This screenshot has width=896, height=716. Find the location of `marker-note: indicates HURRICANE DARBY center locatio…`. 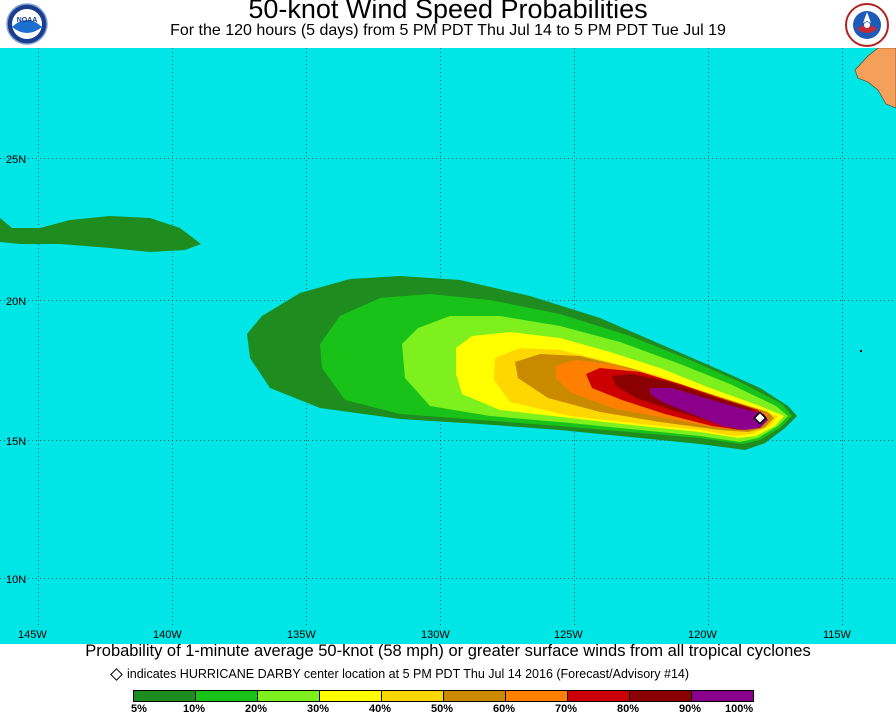

marker-note: indicates HURRICANE DARBY center locatio… is located at coordinates (399, 674).